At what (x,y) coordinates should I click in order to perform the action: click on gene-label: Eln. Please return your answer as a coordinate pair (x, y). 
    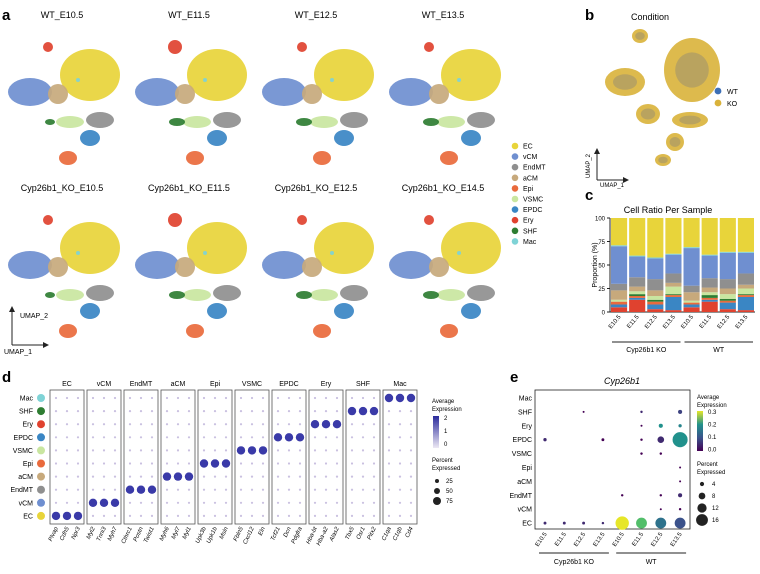
    Looking at the image, I should click on (262, 531).